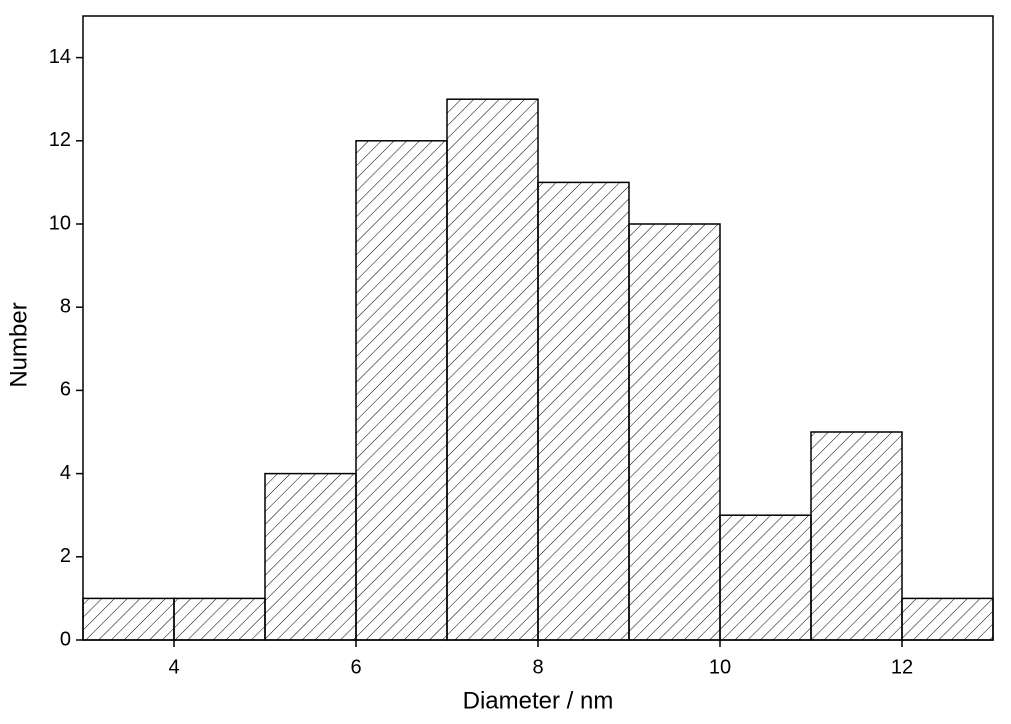 This screenshot has width=1011, height=724. I want to click on y-tick-label: 14, so click(60, 57).